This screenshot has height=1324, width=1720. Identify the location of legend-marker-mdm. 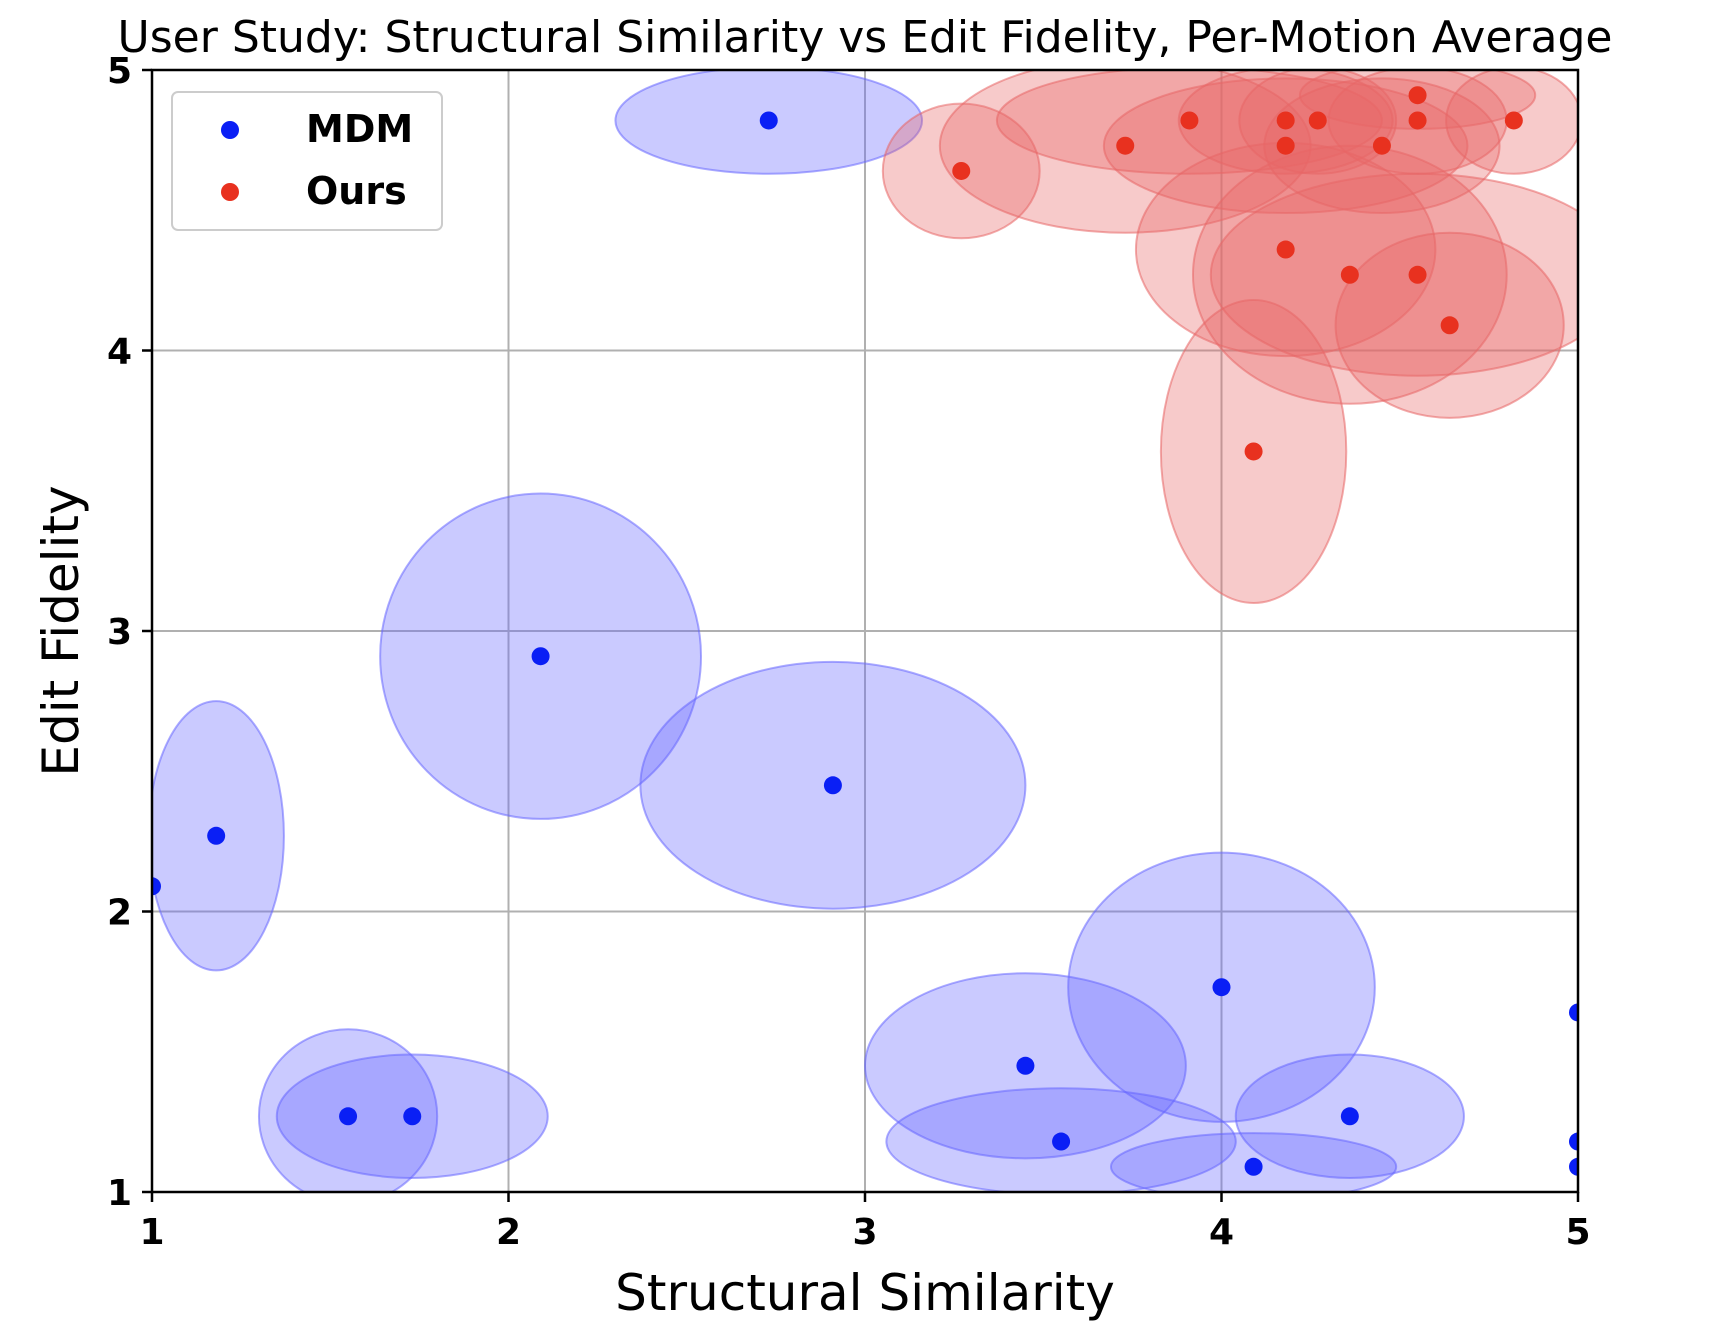
(230, 130).